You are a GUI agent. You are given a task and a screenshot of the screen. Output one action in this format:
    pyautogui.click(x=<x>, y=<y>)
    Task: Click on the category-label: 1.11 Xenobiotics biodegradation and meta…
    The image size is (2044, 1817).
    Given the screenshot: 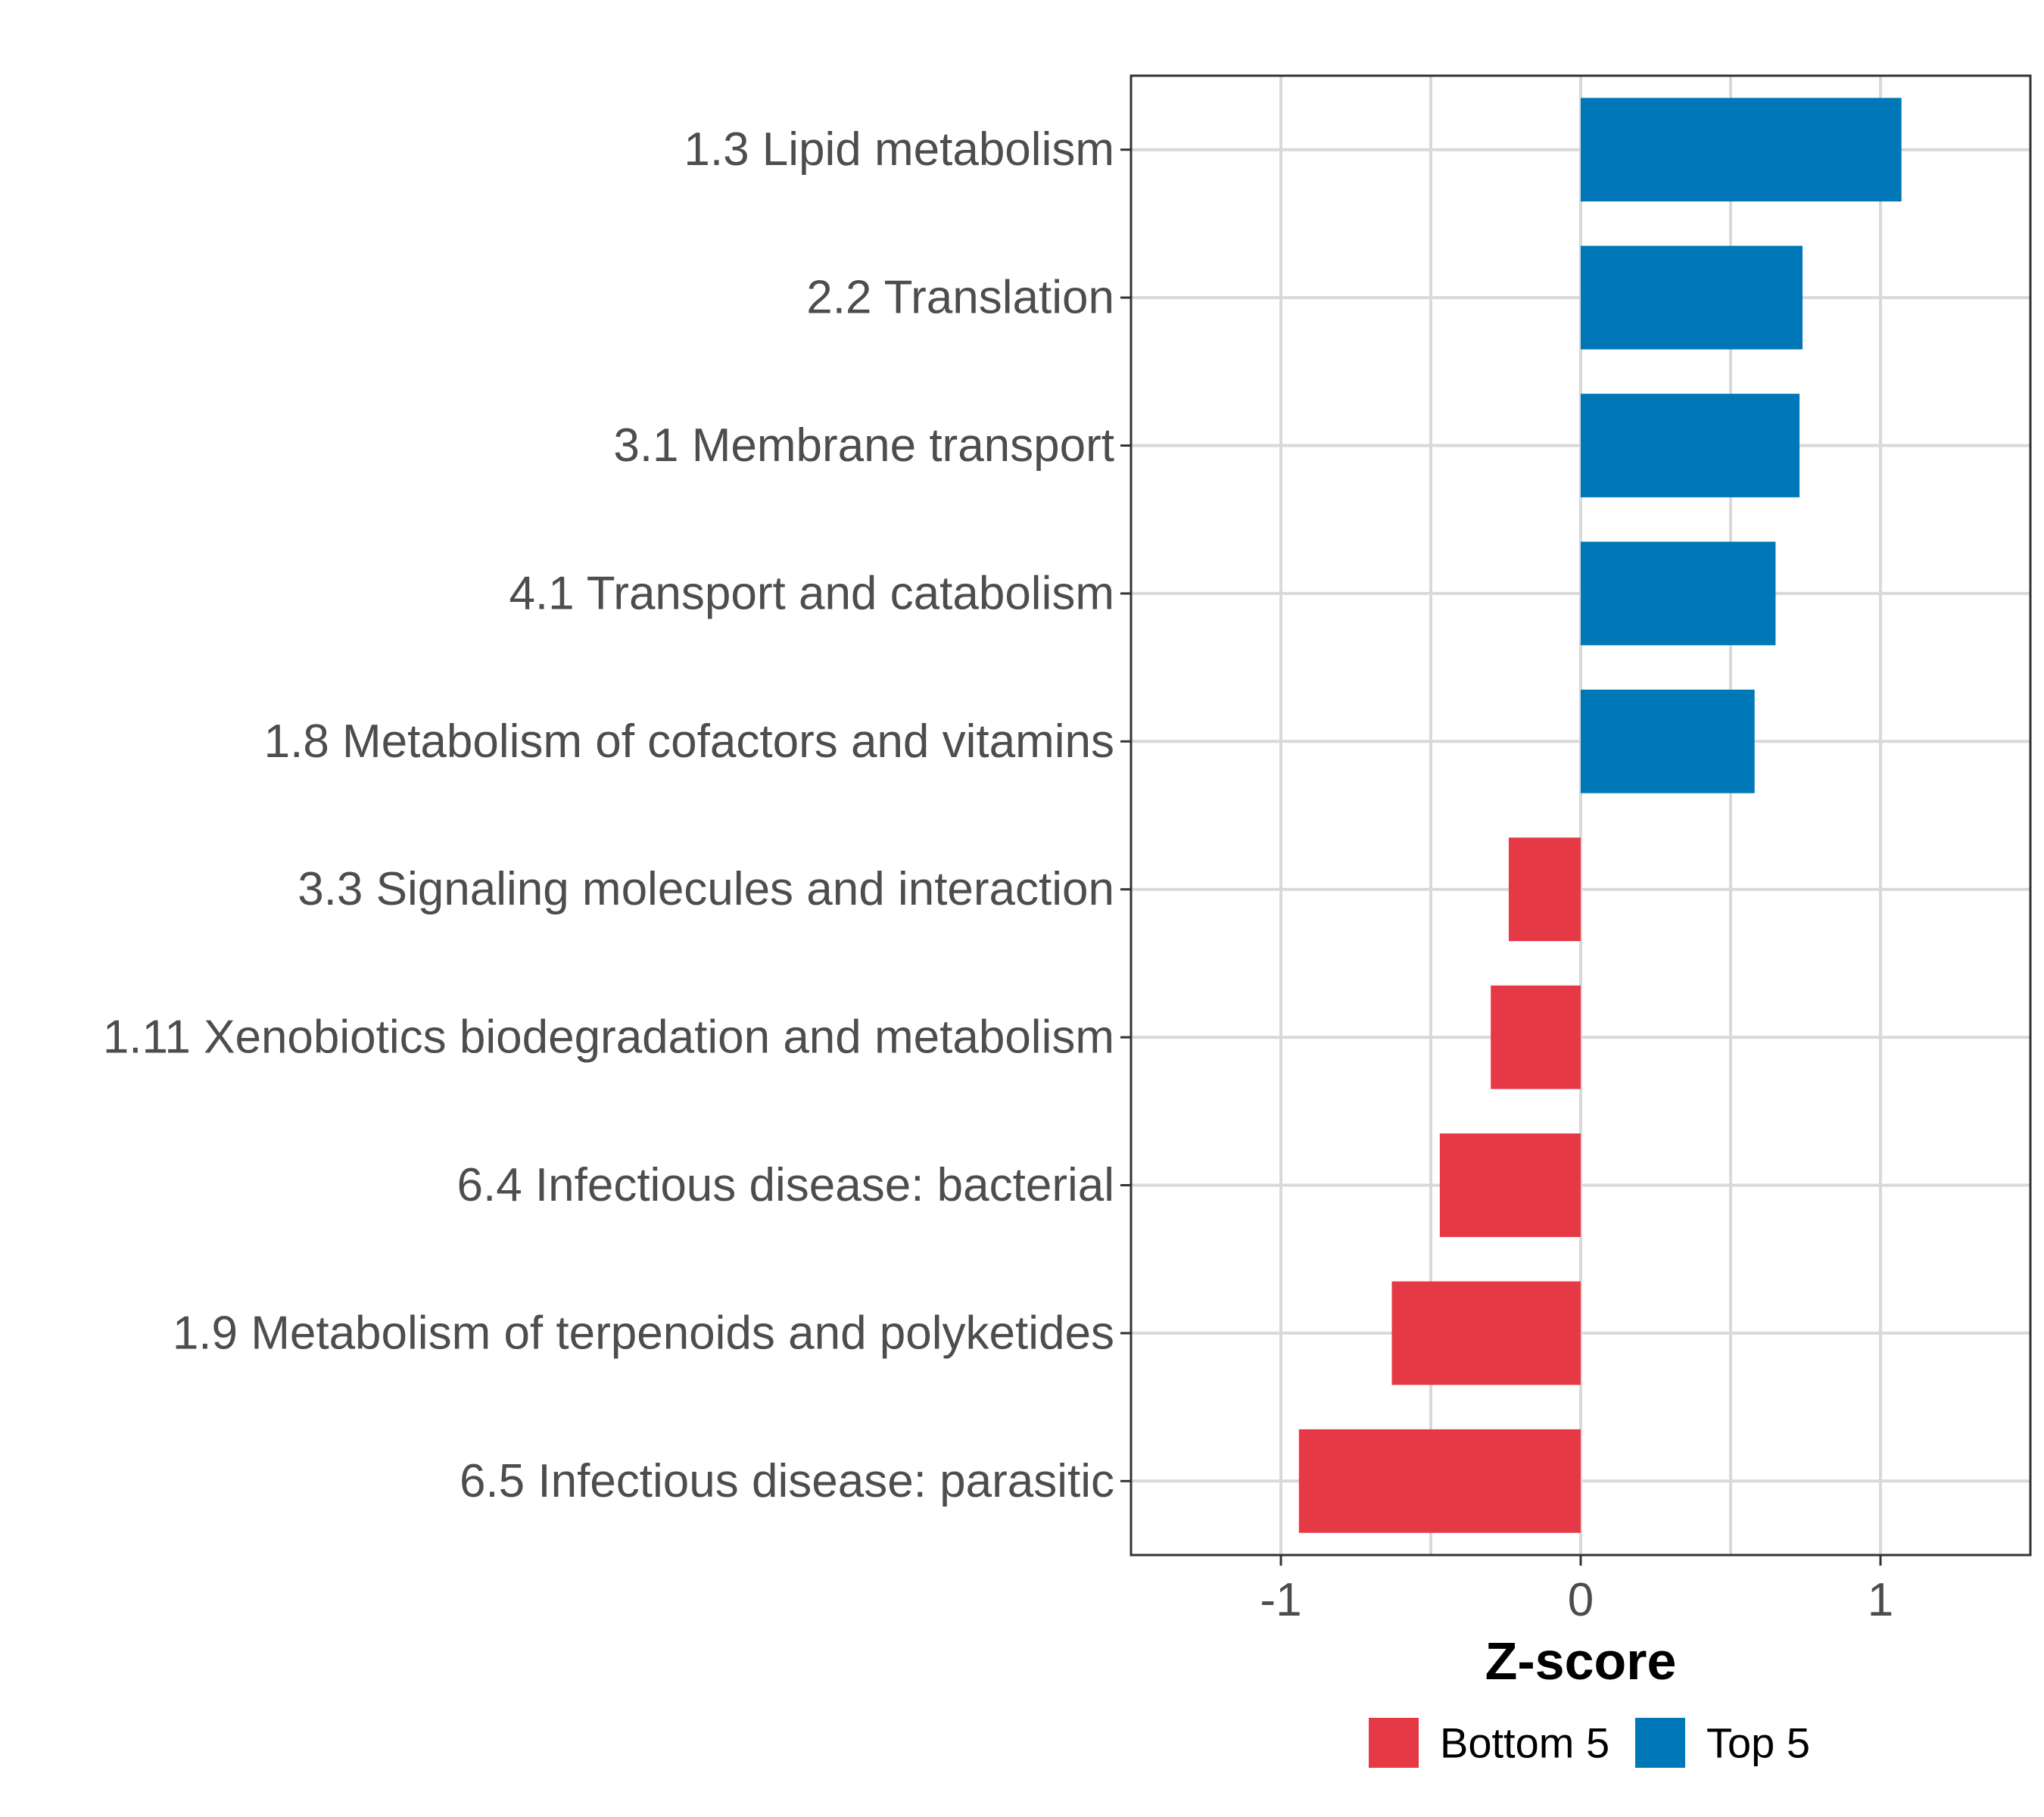 What is the action you would take?
    pyautogui.click(x=608, y=1037)
    